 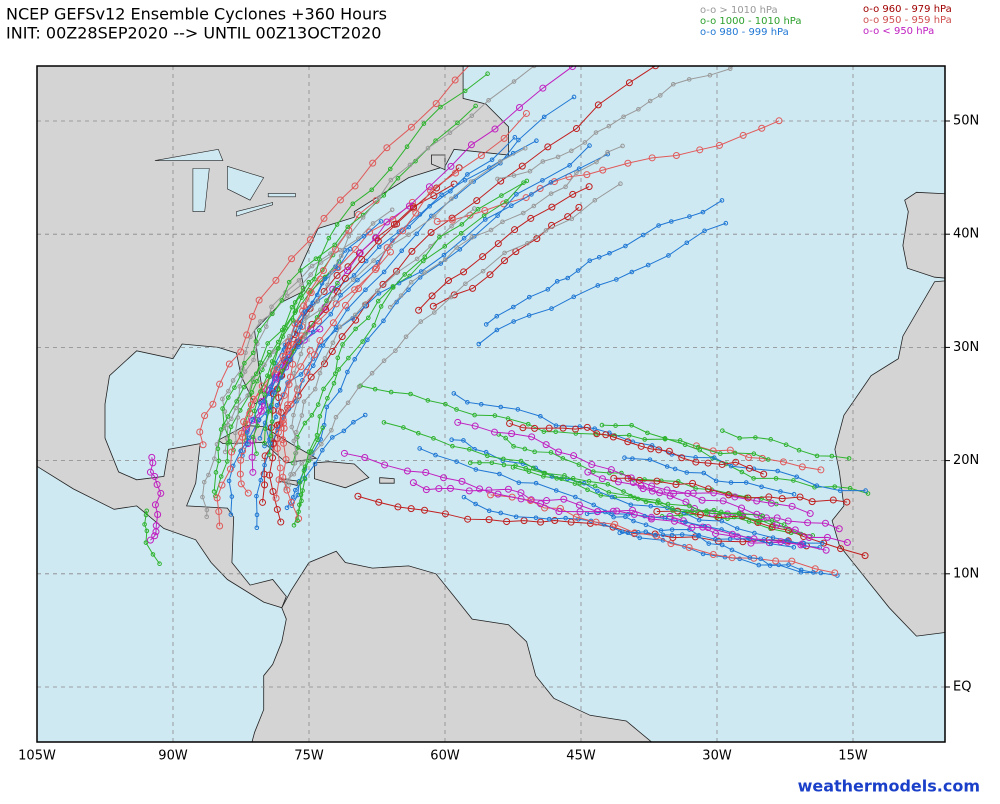 What do you see at coordinates (309, 756) in the screenshot?
I see `lon-label: 75W` at bounding box center [309, 756].